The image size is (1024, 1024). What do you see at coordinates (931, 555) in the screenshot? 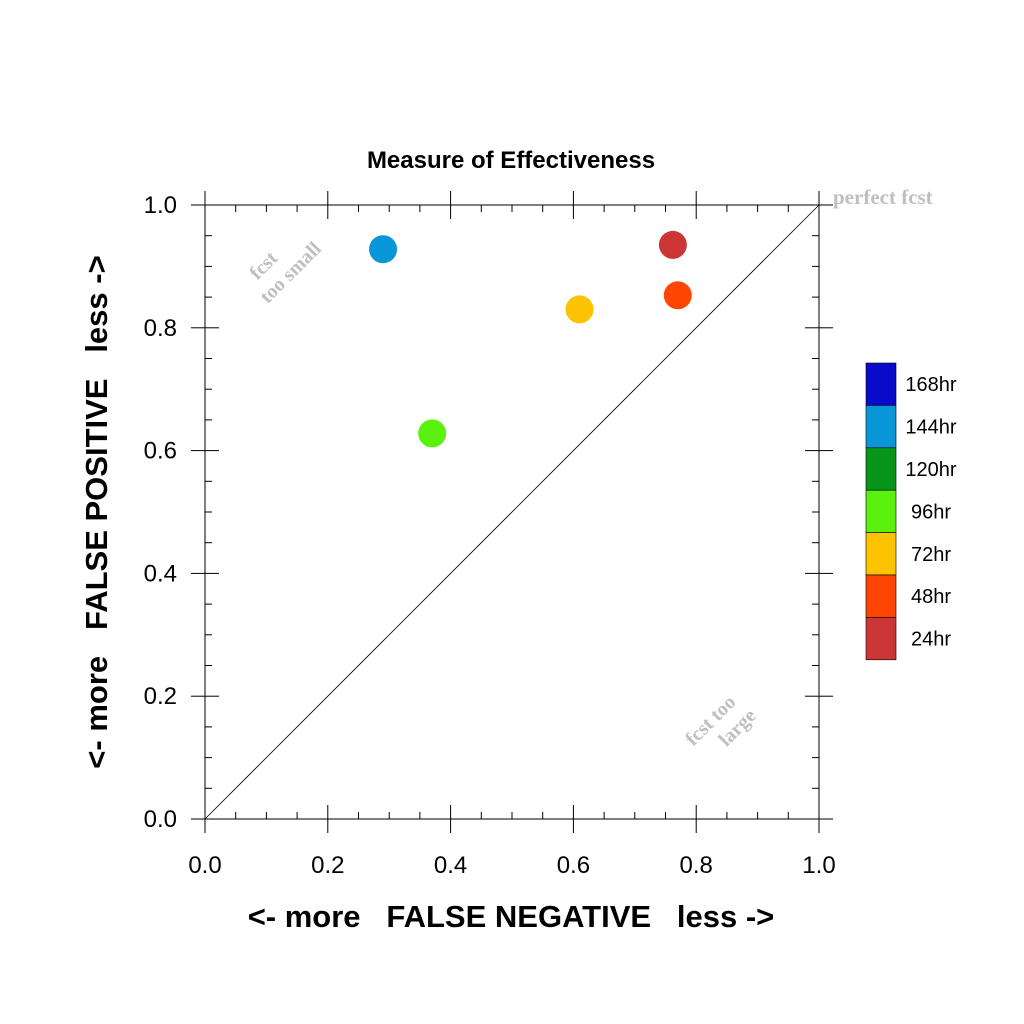
I see `legend-label: 72hr` at bounding box center [931, 555].